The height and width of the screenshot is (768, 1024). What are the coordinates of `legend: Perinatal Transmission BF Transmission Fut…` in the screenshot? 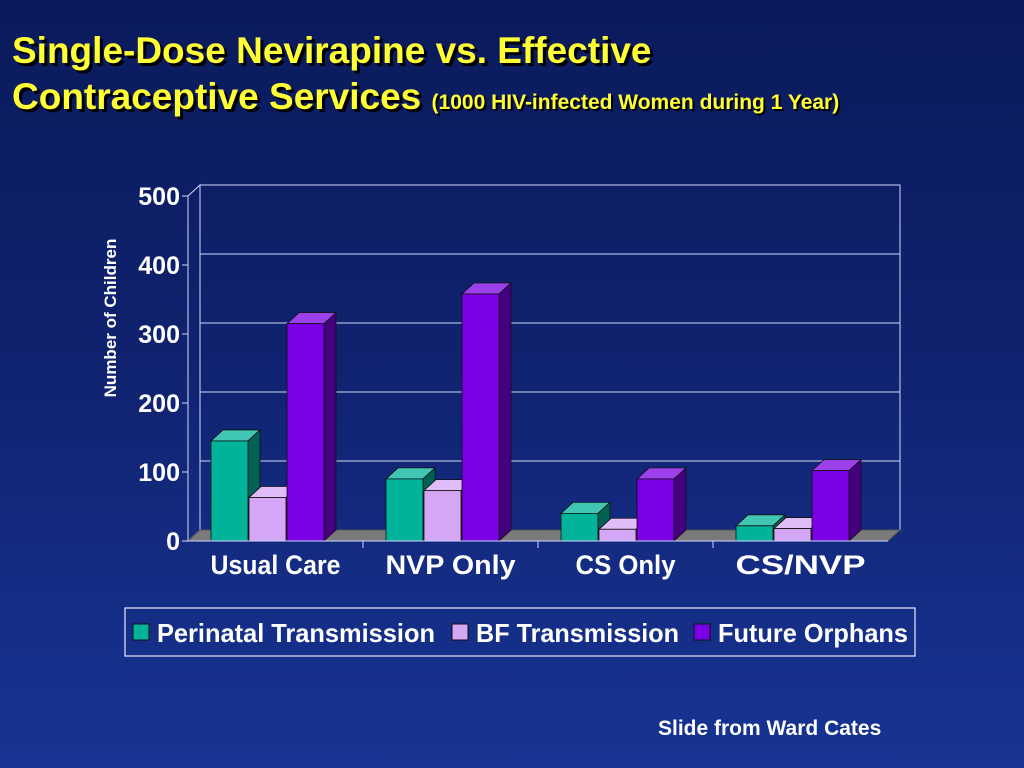 It's located at (520, 632).